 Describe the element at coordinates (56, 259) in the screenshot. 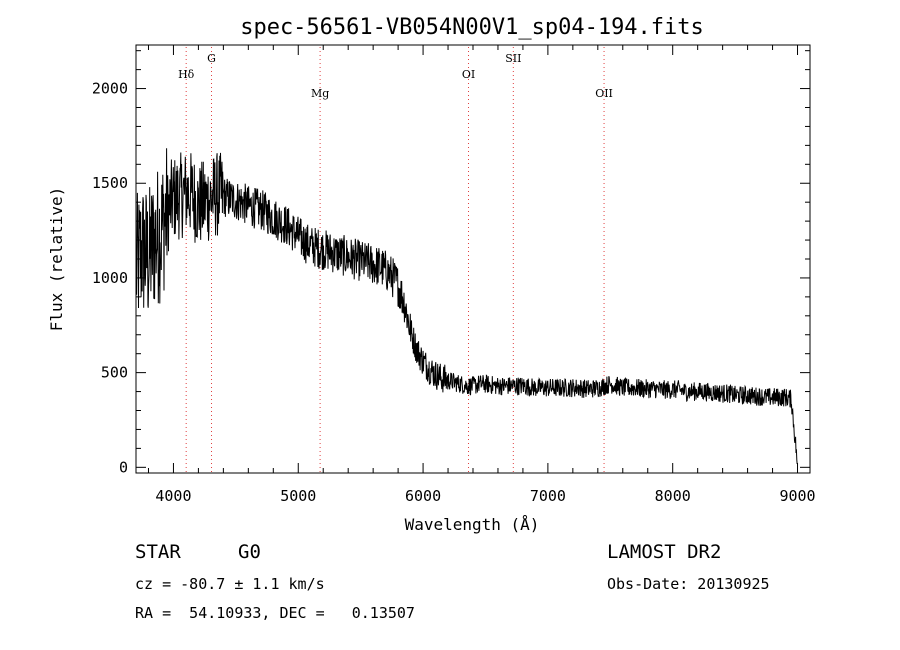

I see `y-axis-label: Flux (relative)` at that location.